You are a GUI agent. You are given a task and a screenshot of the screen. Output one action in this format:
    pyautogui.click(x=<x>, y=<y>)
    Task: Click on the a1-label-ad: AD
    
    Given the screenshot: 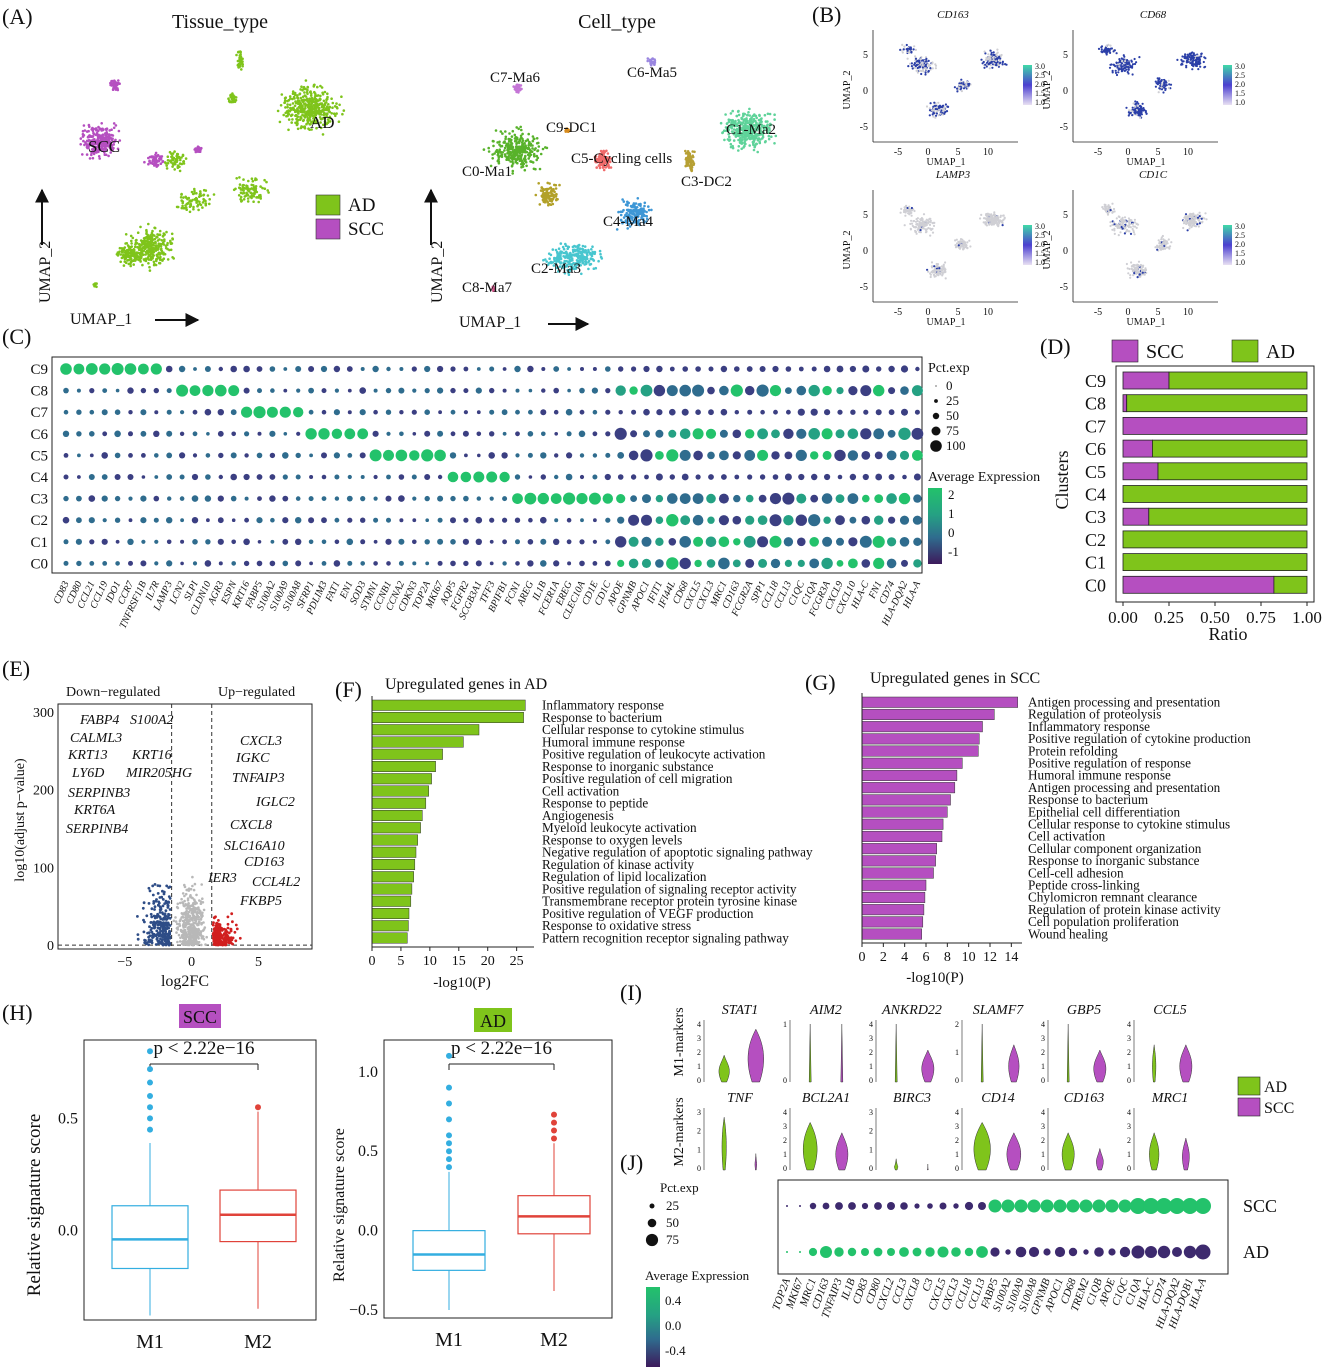 What is the action you would take?
    pyautogui.click(x=322, y=122)
    